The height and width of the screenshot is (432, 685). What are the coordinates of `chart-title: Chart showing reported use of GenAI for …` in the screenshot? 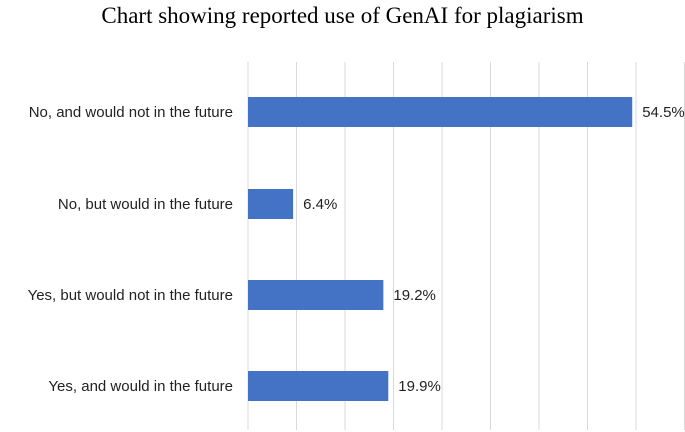 It's located at (342, 15).